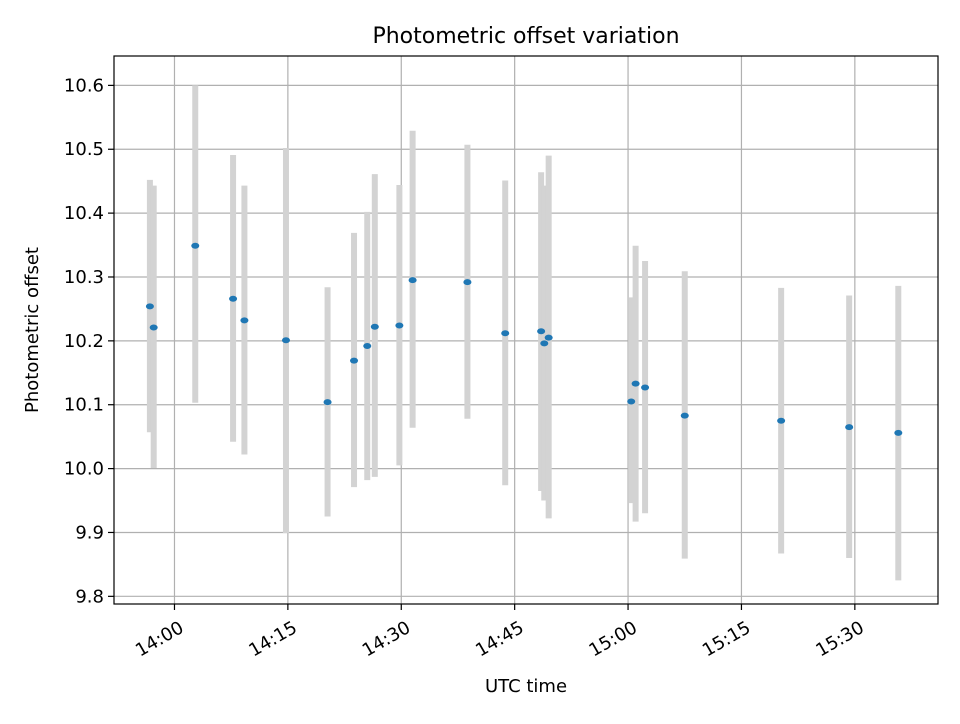 Image resolution: width=960 pixels, height=724 pixels. Describe the element at coordinates (386, 639) in the screenshot. I see `x-tick-label: 14:30` at that location.